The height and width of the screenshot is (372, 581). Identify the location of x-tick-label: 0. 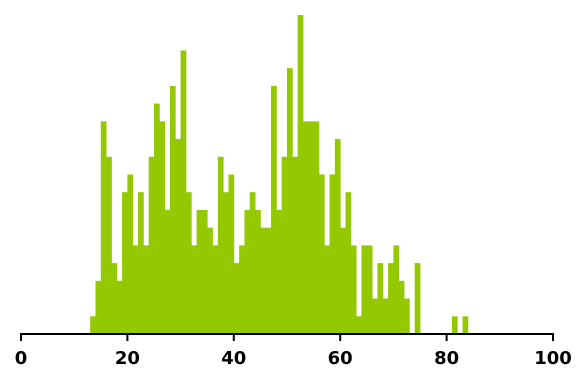
(21, 358).